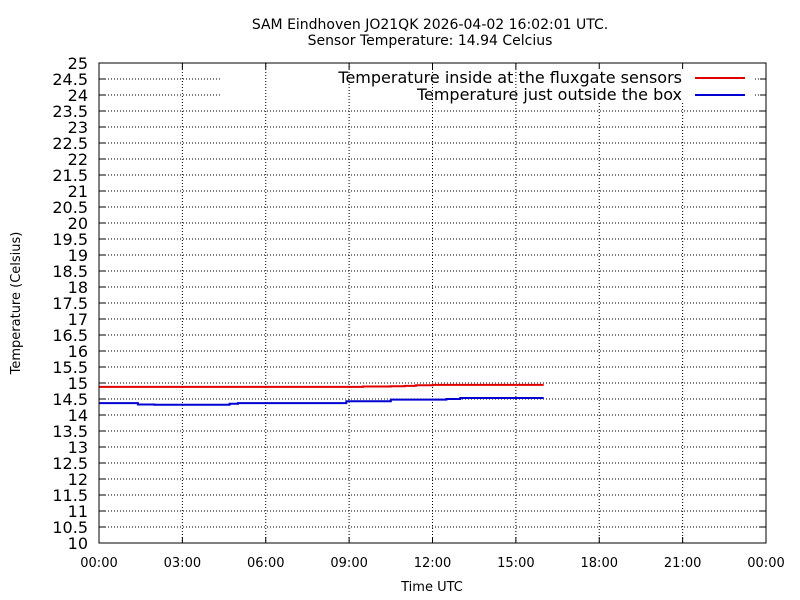 The image size is (800, 600). I want to click on y-tick-label: 10.5, so click(70, 527).